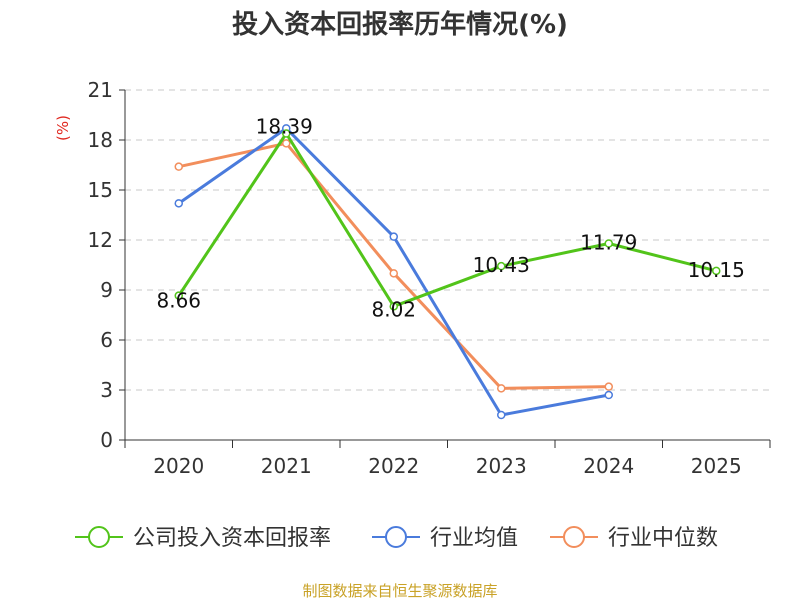 Image resolution: width=800 pixels, height=600 pixels. What do you see at coordinates (100, 140) in the screenshot?
I see `y-tick-label: 18` at bounding box center [100, 140].